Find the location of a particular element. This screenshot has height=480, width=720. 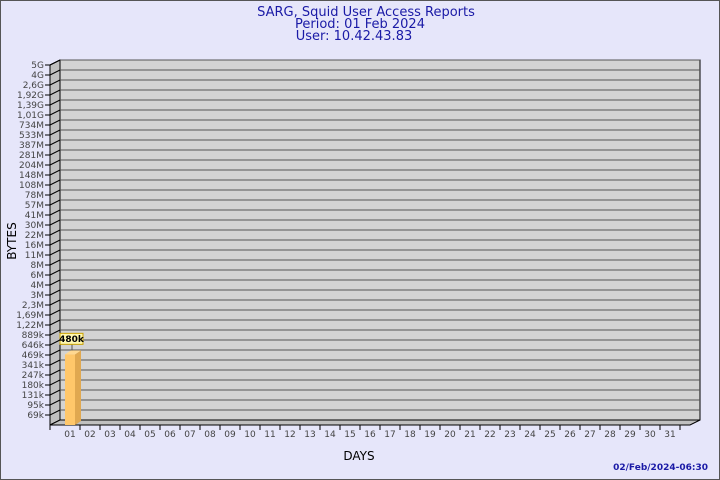

x-tick-label: 22 is located at coordinates (489, 435).